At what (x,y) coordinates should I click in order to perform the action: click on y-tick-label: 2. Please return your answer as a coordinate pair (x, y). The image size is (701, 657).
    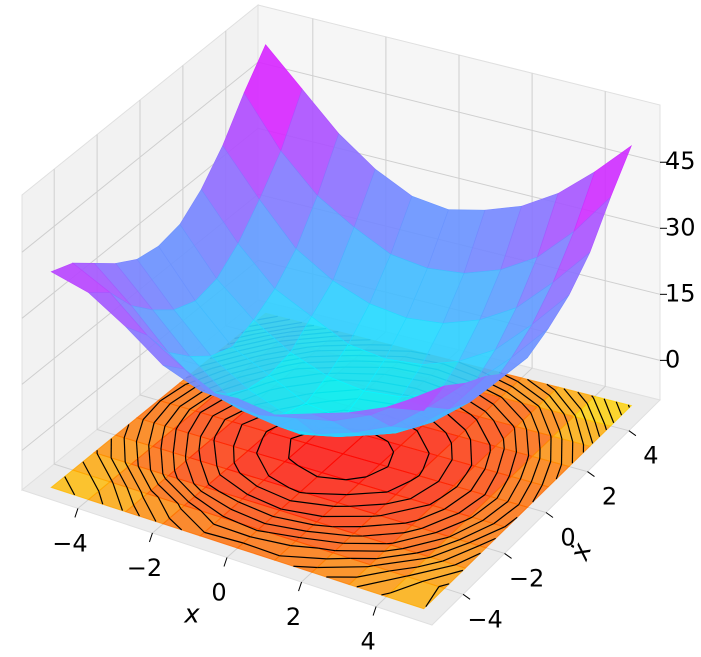
    Looking at the image, I should click on (609, 497).